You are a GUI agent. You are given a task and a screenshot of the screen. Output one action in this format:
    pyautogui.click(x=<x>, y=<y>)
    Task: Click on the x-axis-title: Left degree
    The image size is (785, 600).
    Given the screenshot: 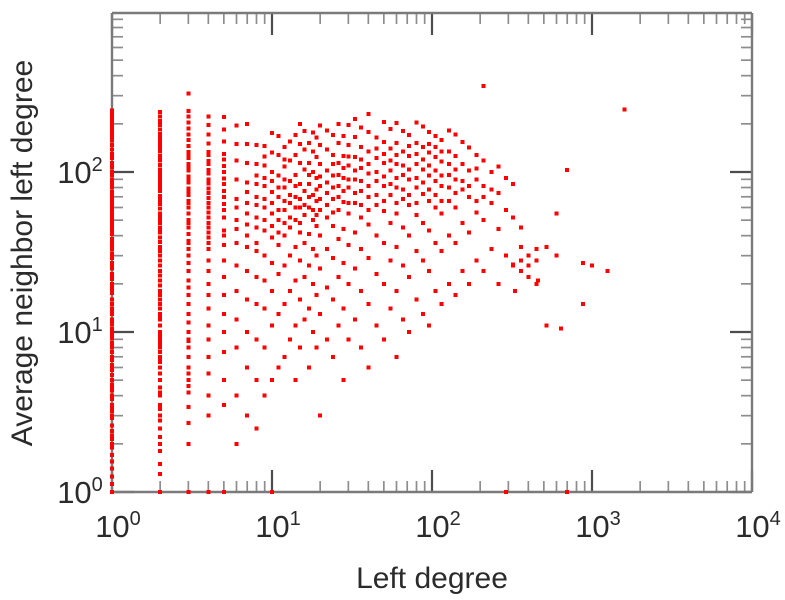 What is the action you would take?
    pyautogui.click(x=432, y=578)
    